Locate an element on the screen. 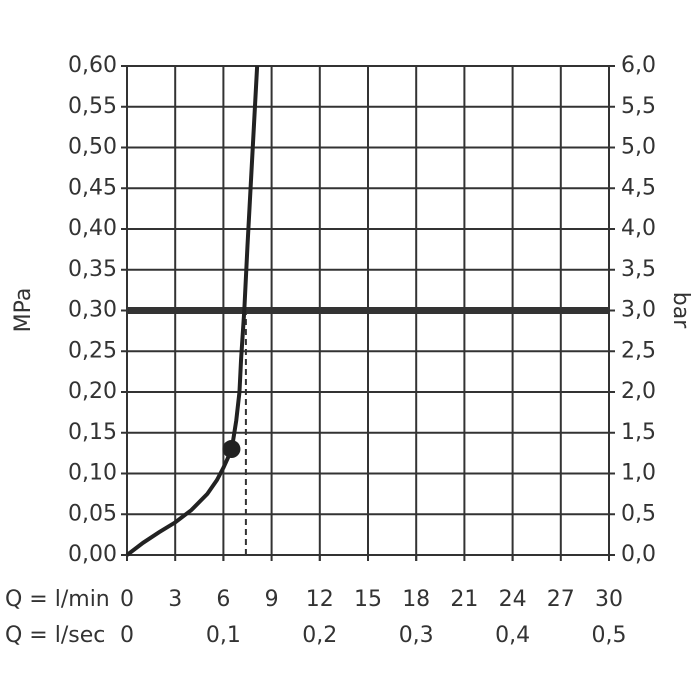  y-tick-label: 0,10 is located at coordinates (92, 473).